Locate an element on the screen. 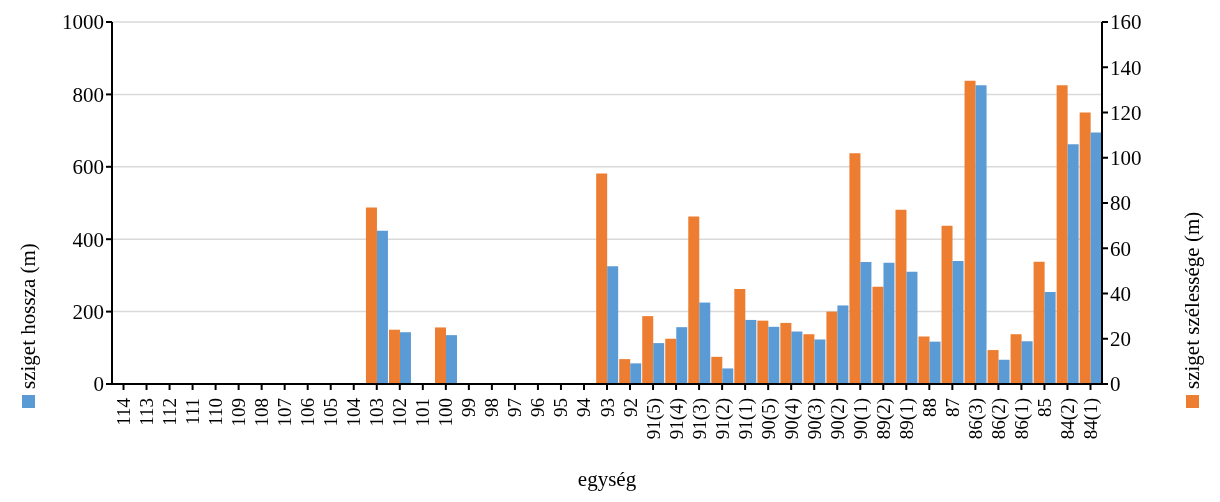 This screenshot has width=1220, height=502. x-tick-label: 86(3) is located at coordinates (975, 419).